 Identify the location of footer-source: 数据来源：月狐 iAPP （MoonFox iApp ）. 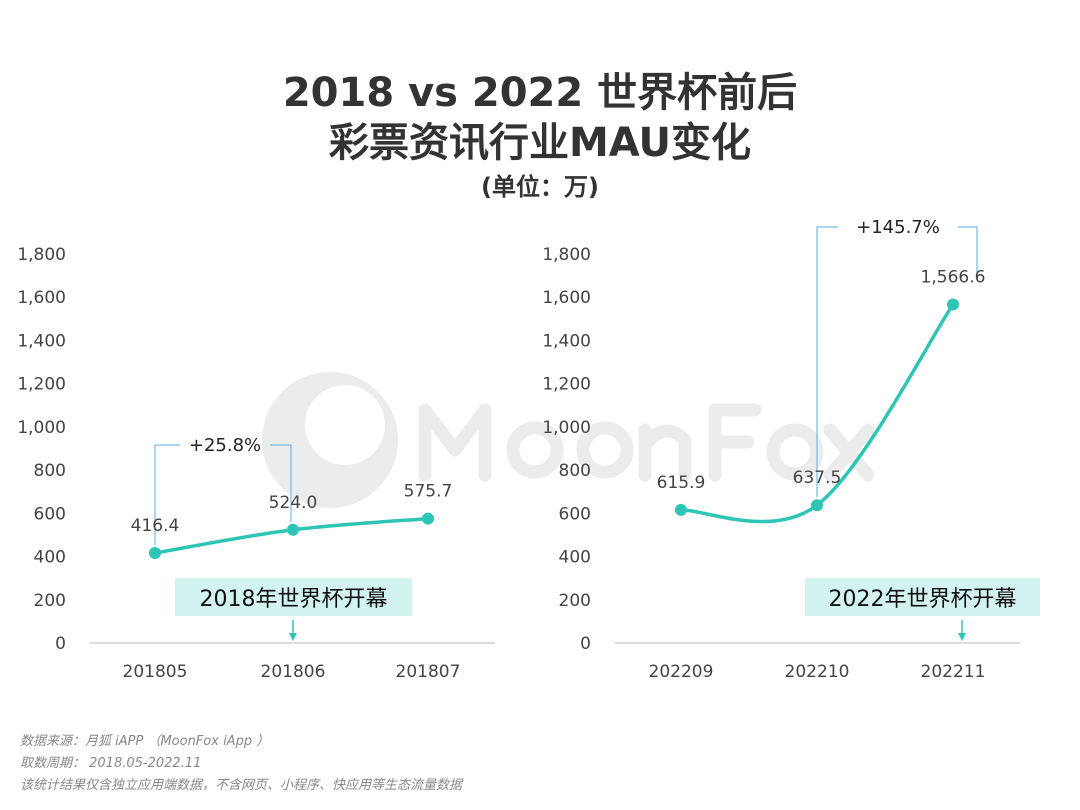
(145, 741).